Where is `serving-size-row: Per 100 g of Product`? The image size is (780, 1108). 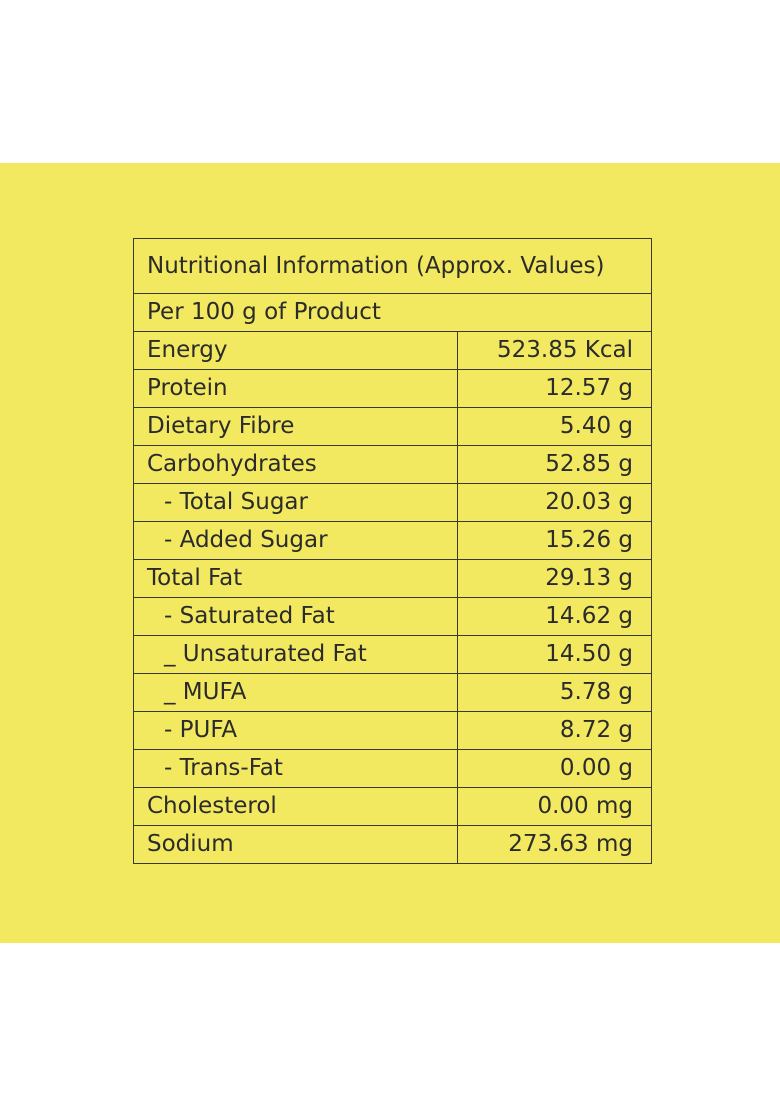 serving-size-row: Per 100 g of Product is located at coordinates (392, 312).